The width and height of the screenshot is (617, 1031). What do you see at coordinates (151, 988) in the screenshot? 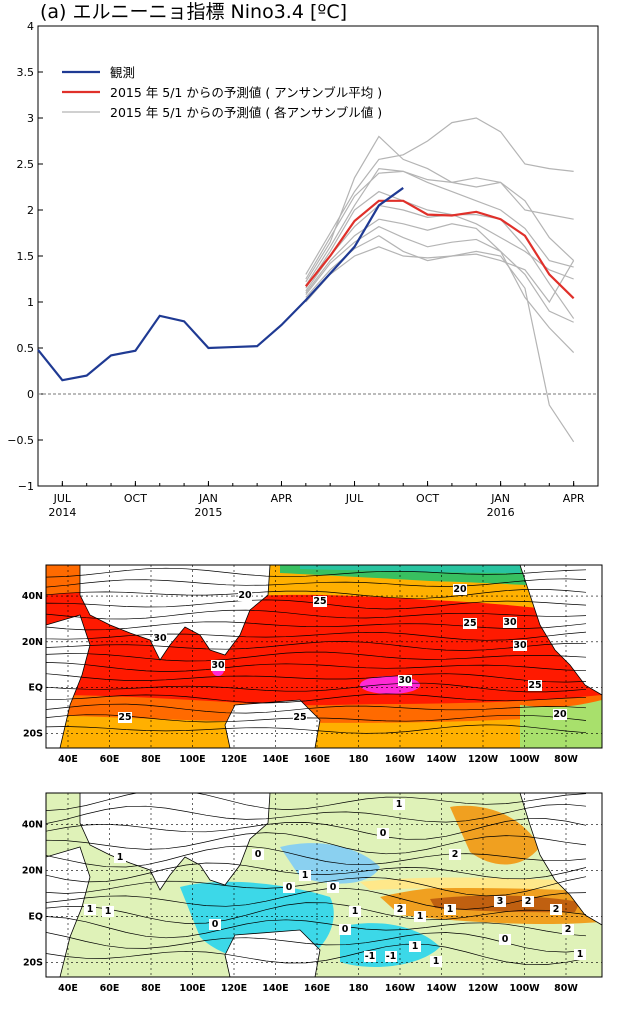
I see `lon-label: 80E` at bounding box center [151, 988].